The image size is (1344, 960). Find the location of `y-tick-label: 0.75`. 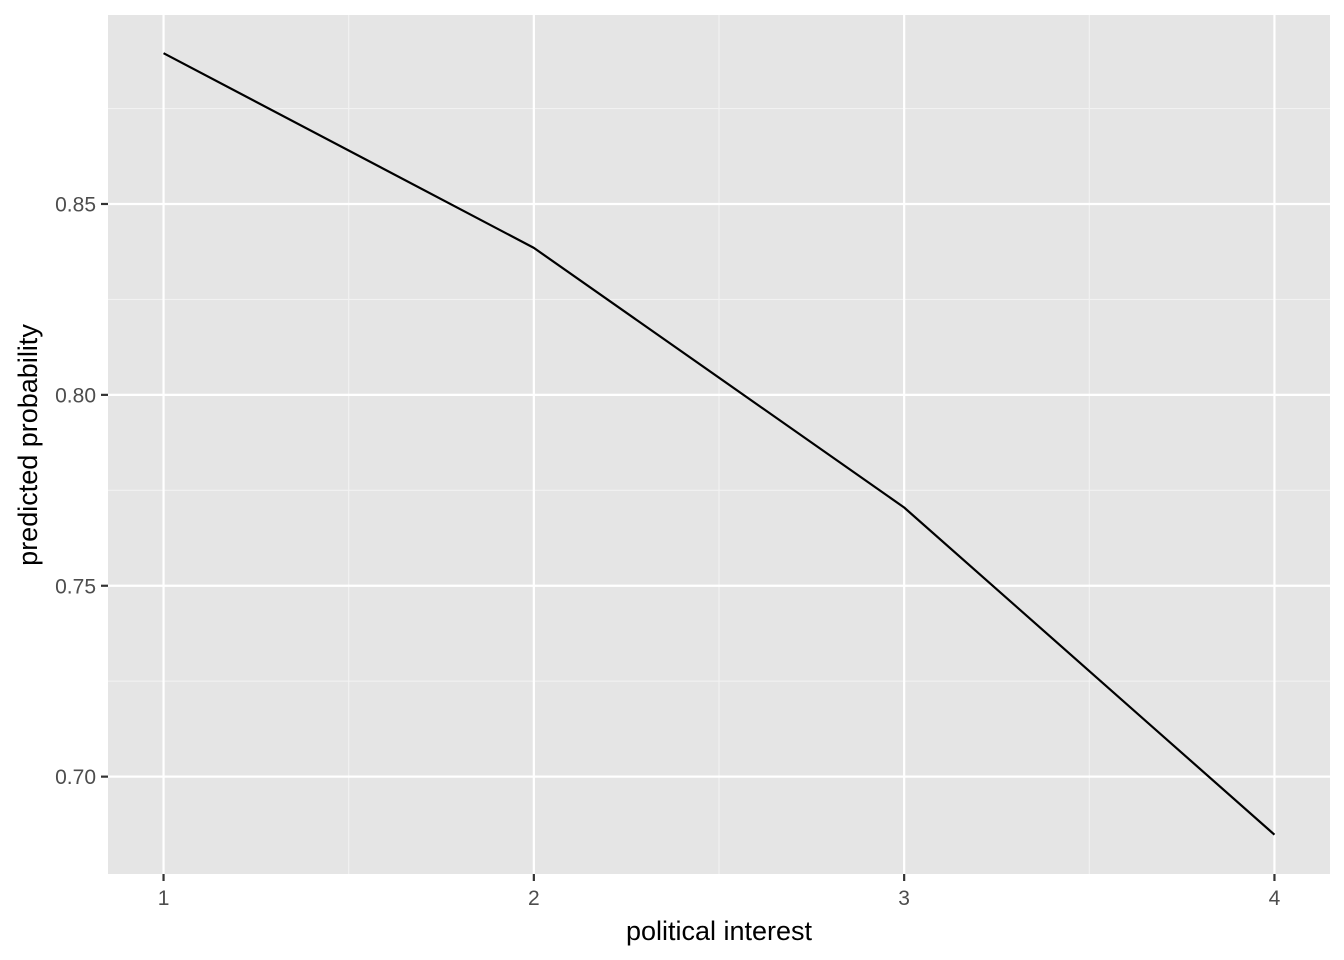

y-tick-label: 0.75 is located at coordinates (75, 586).